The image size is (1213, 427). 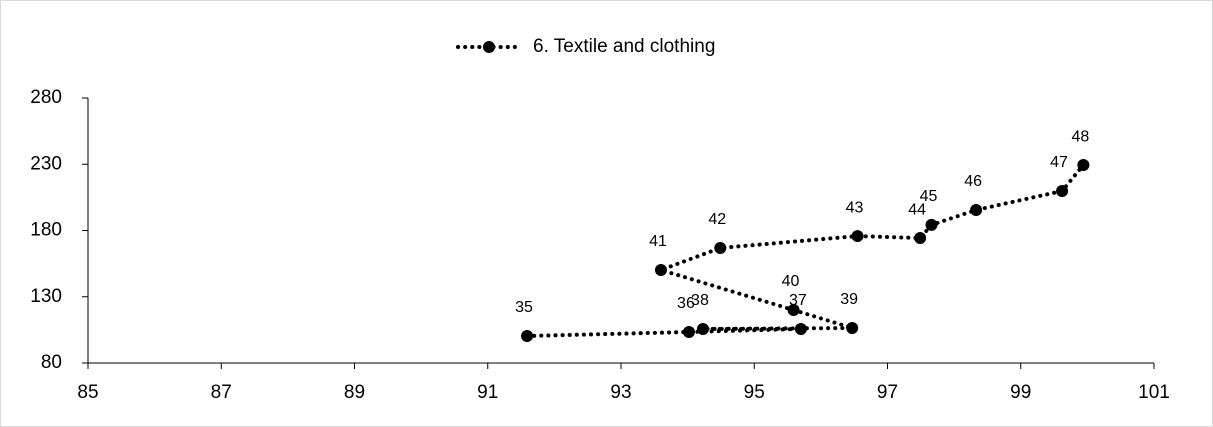 What do you see at coordinates (487, 392) in the screenshot?
I see `x-tick-label: 91` at bounding box center [487, 392].